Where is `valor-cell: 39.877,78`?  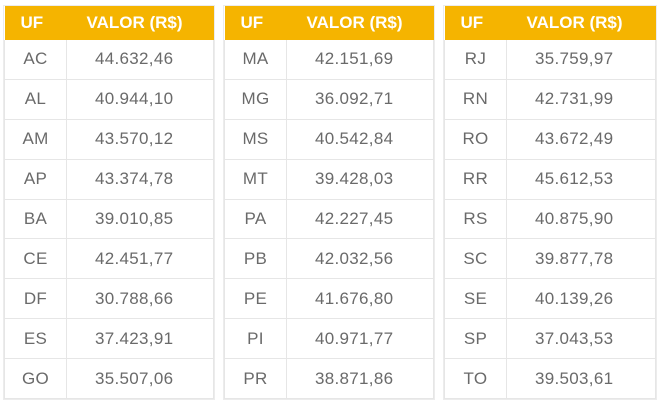
valor-cell: 39.877,78 is located at coordinates (581, 259).